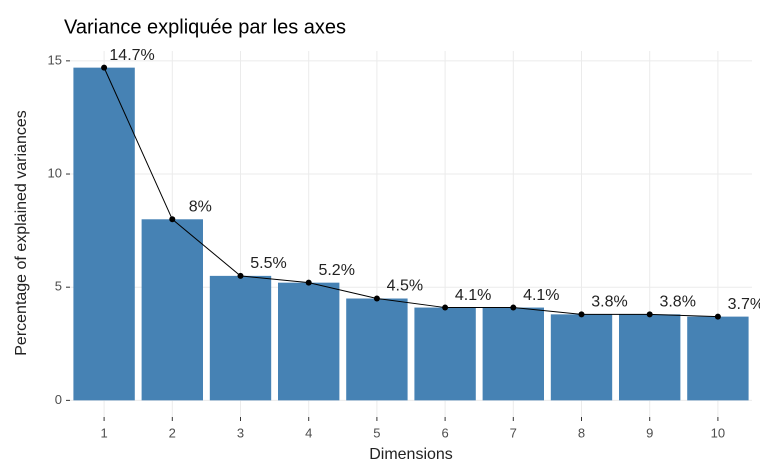  Describe the element at coordinates (444, 432) in the screenshot. I see `x-tick-label: 6` at that location.